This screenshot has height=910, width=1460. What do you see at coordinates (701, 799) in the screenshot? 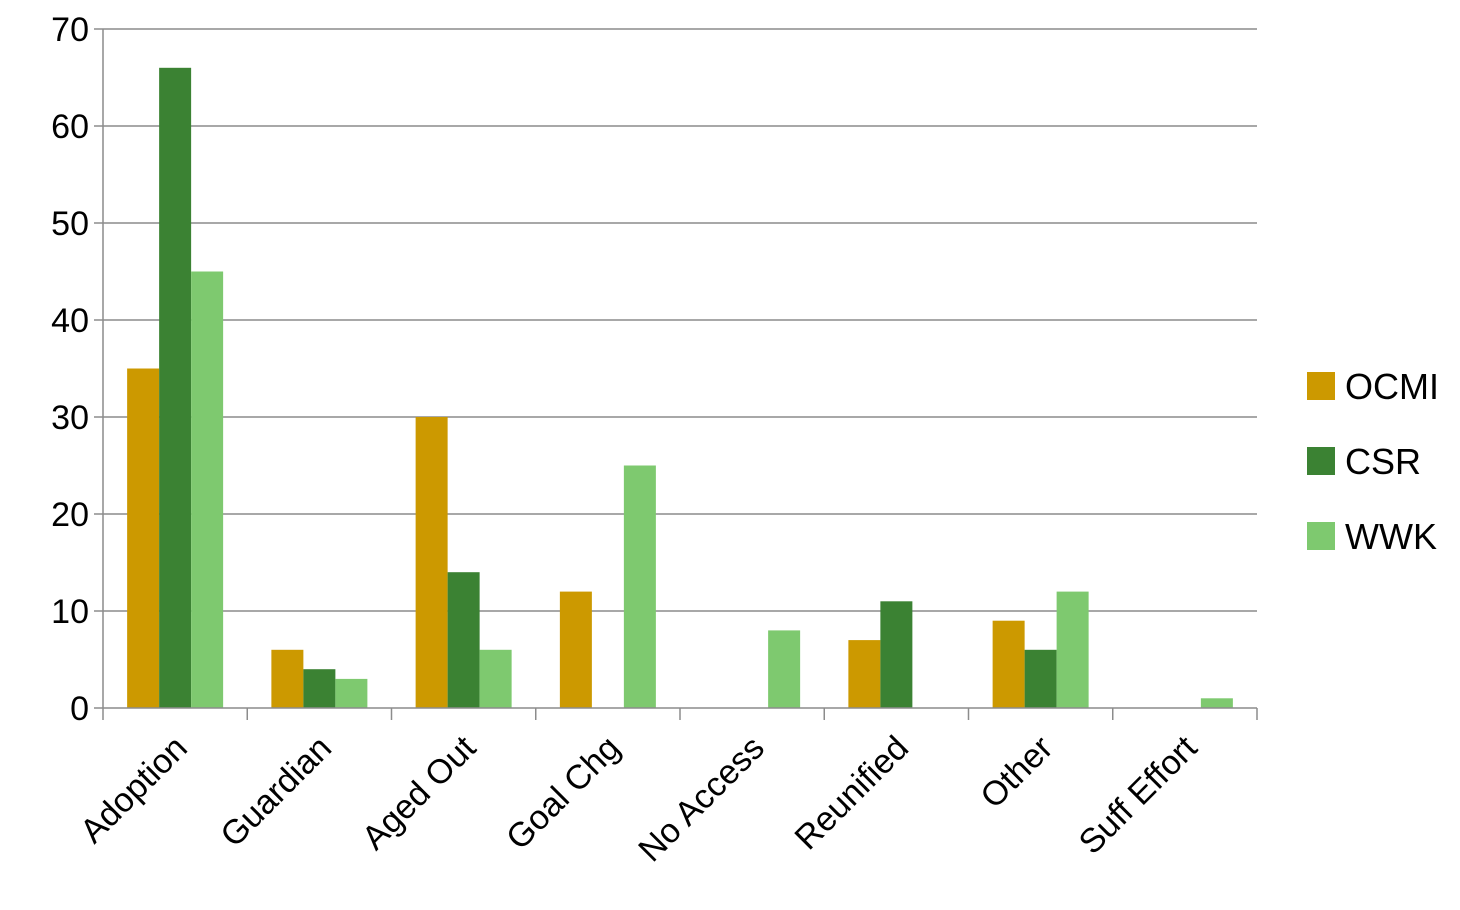
I see `x-tick-label-no-access: No Access` at bounding box center [701, 799].